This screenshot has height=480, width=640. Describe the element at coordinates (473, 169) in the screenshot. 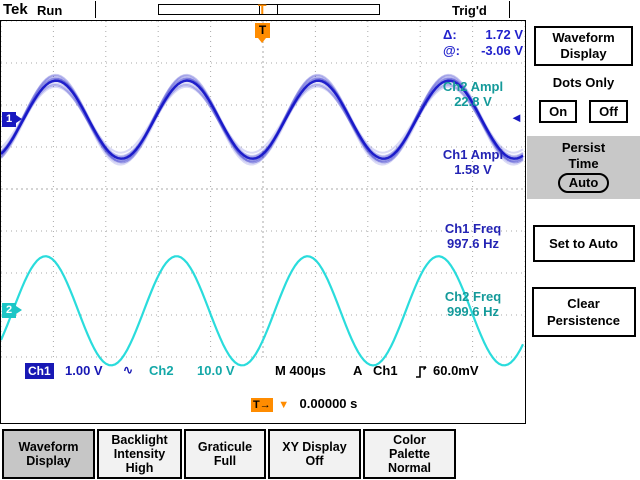

I see `measurement-value: 1.58 V` at that location.